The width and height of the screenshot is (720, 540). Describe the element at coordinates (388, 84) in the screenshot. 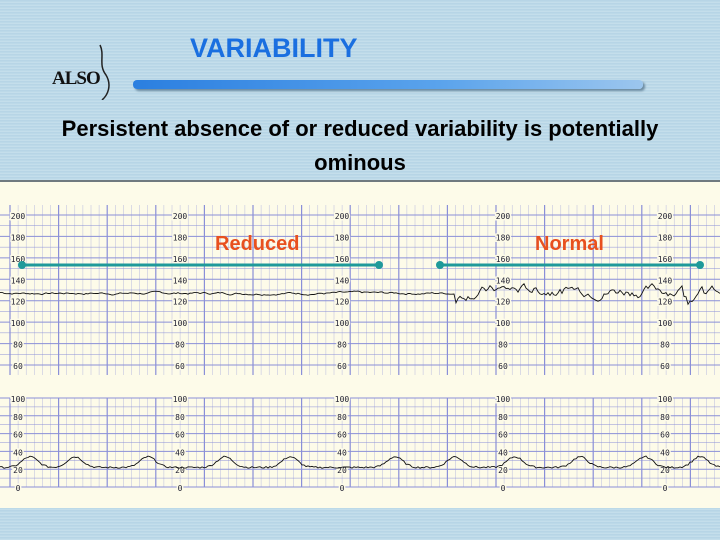

I see `title-underline` at that location.